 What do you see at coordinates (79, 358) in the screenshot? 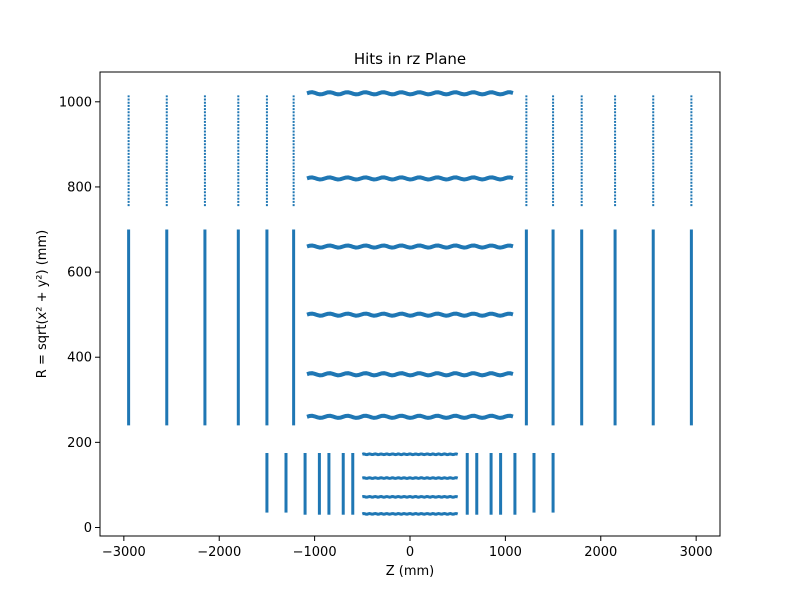
I see `y-tick-label: 400` at bounding box center [79, 358].